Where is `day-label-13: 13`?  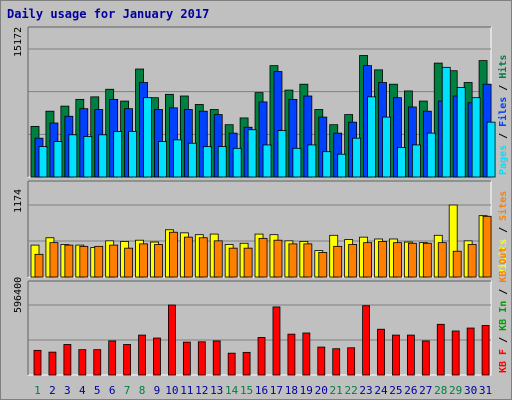 day-label-13: 13 is located at coordinates (216, 390).